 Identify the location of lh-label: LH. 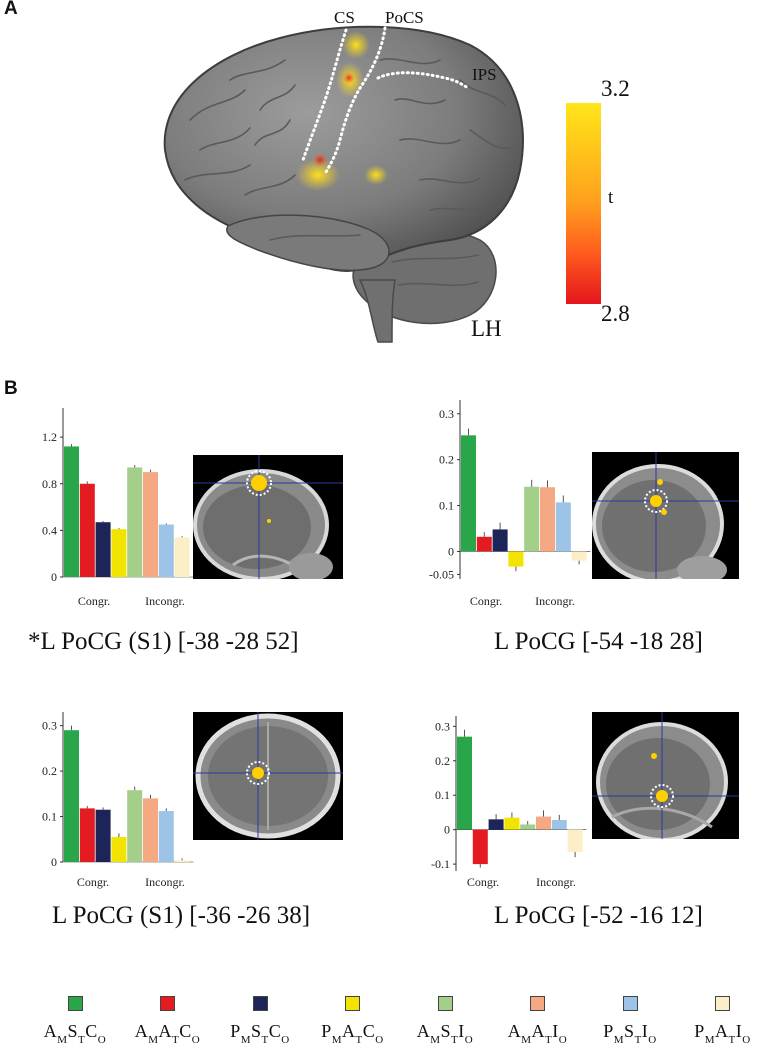
(486, 328).